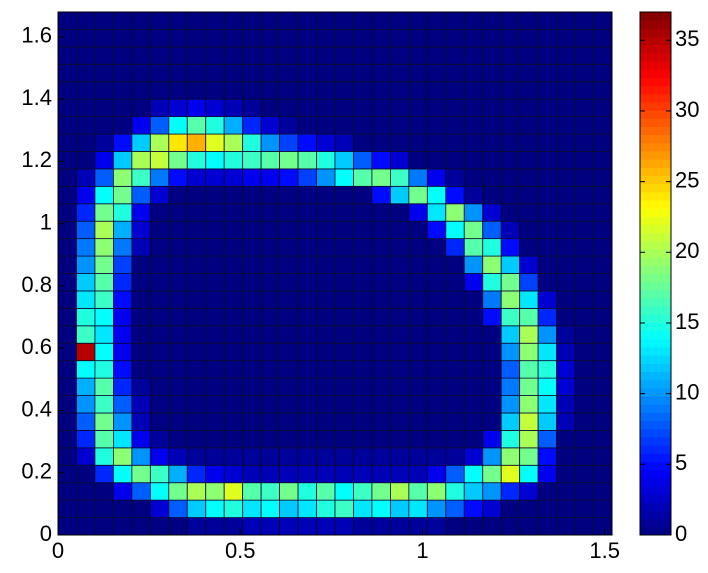 The width and height of the screenshot is (708, 573). I want to click on y-tick-label: 1.4, so click(36, 97).